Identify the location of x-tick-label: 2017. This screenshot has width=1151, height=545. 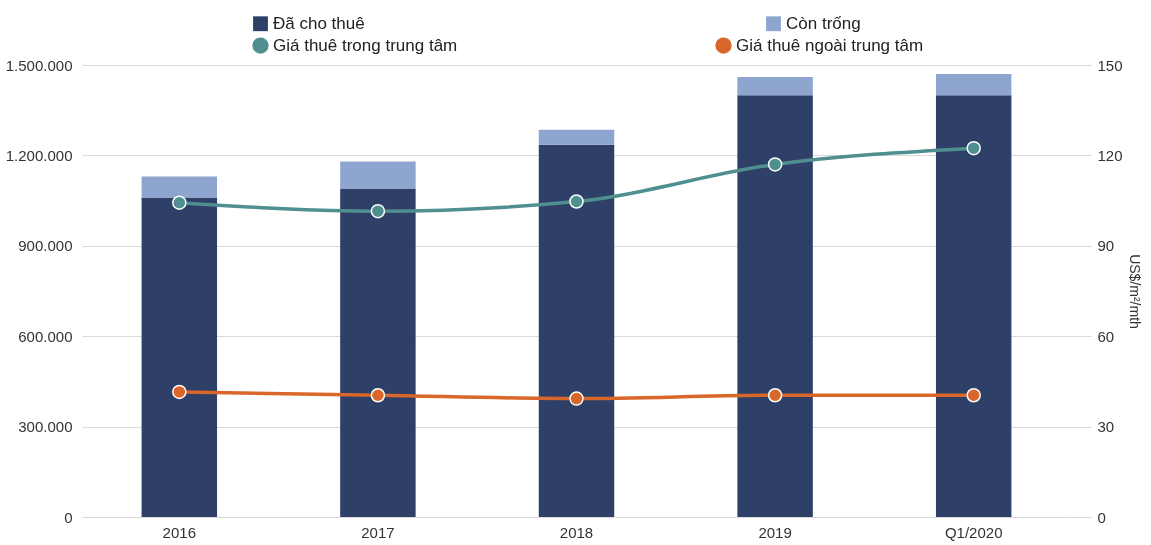
(378, 532).